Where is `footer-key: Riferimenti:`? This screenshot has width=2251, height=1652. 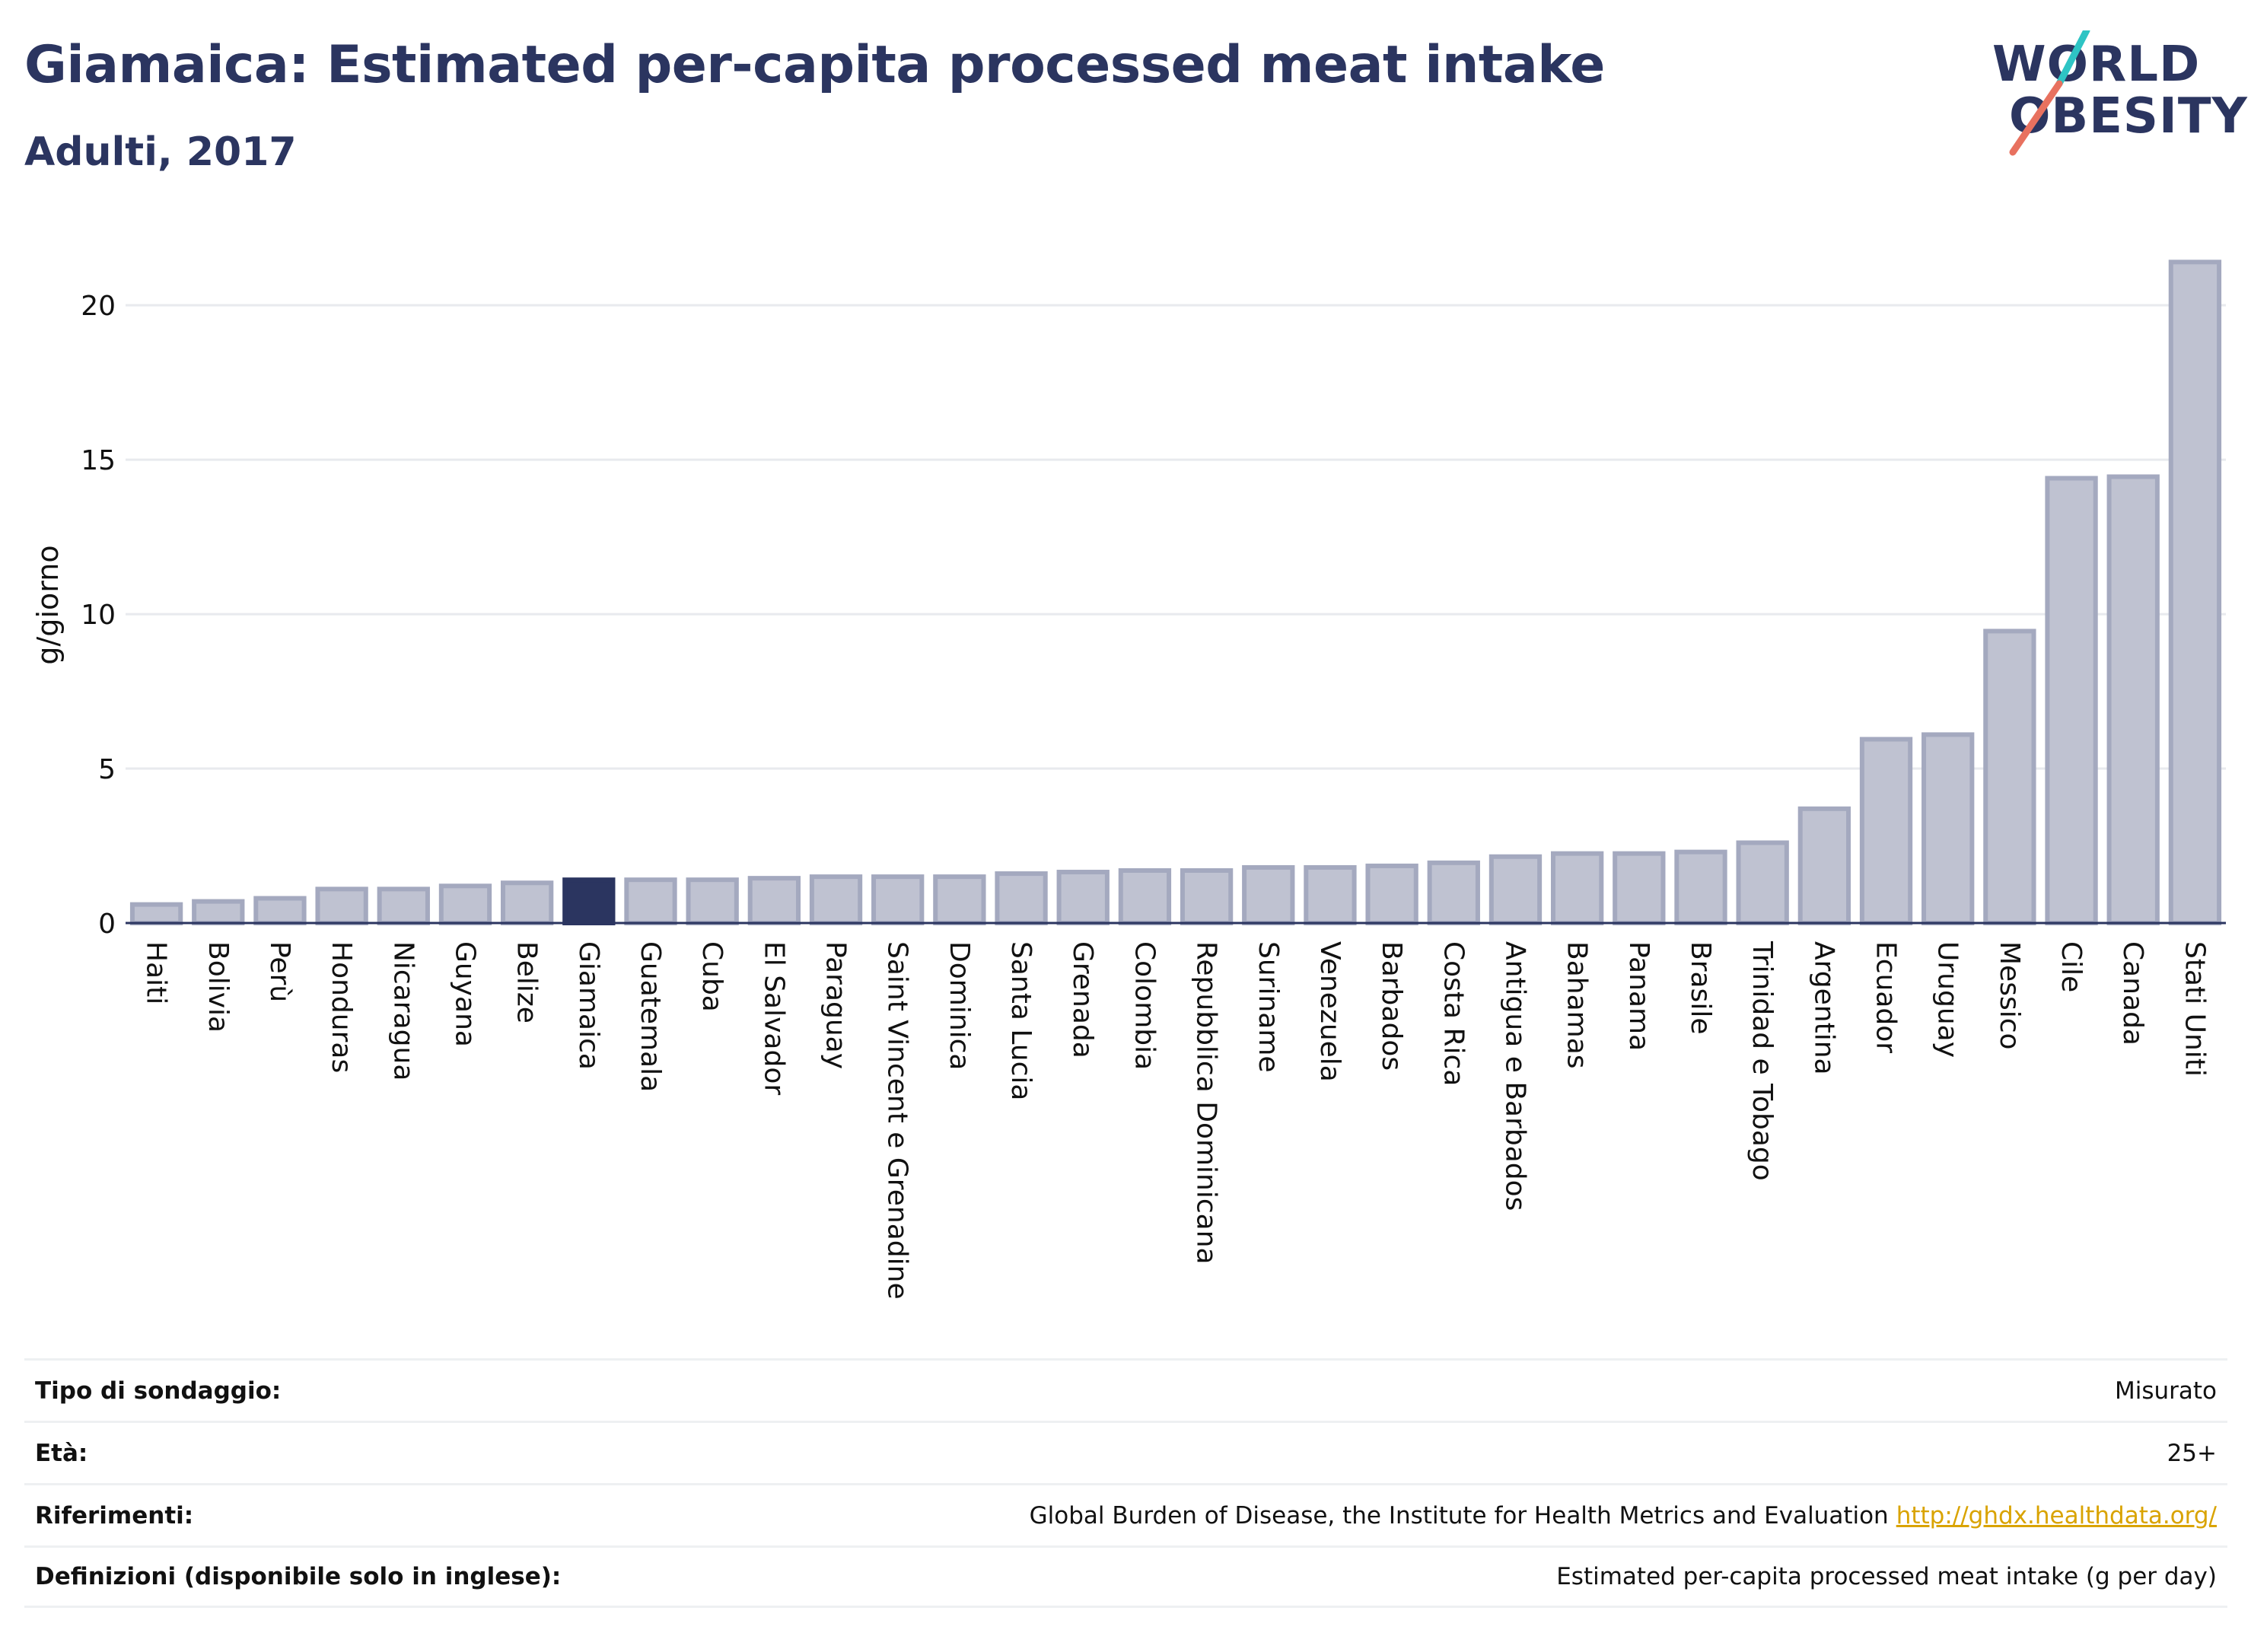
footer-key: Riferimenti: is located at coordinates (114, 1515).